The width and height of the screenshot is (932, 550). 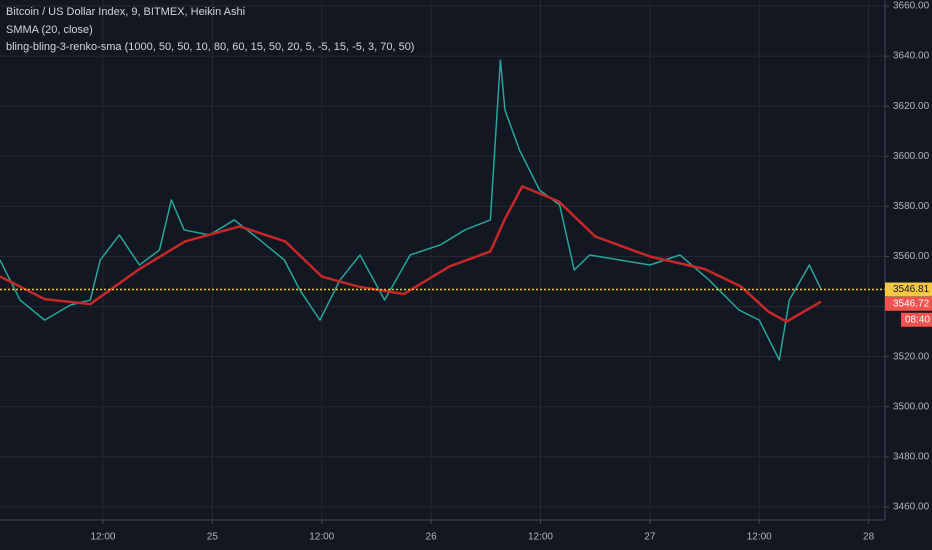 What do you see at coordinates (911, 6) in the screenshot?
I see `y-tick-label: 3660.00` at bounding box center [911, 6].